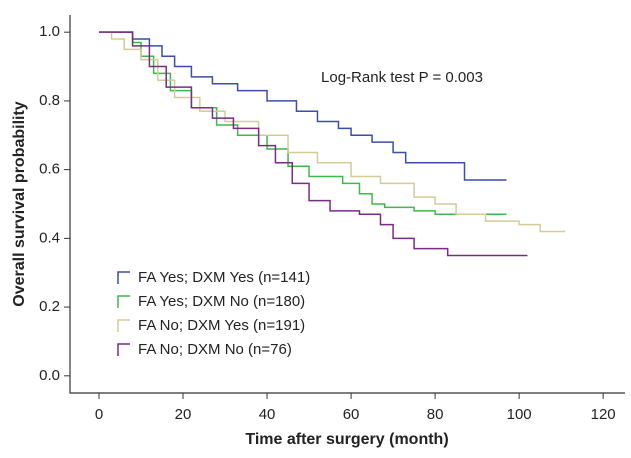 The width and height of the screenshot is (631, 458). I want to click on annotation: Log-Rank test P = 0.003, so click(402, 77).